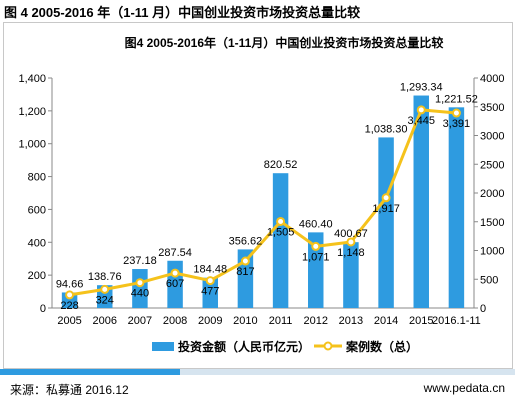  I want to click on legend-label-cases: 案例数（总）, so click(381, 346).